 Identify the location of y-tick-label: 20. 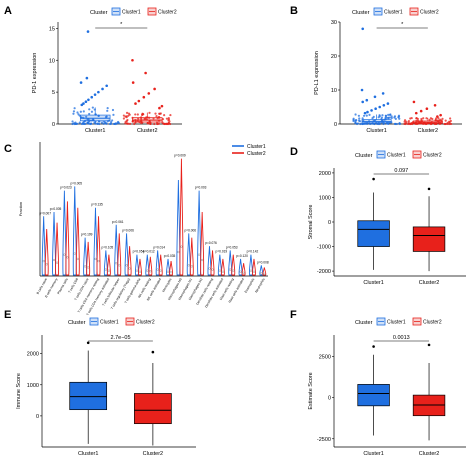
(334, 57).